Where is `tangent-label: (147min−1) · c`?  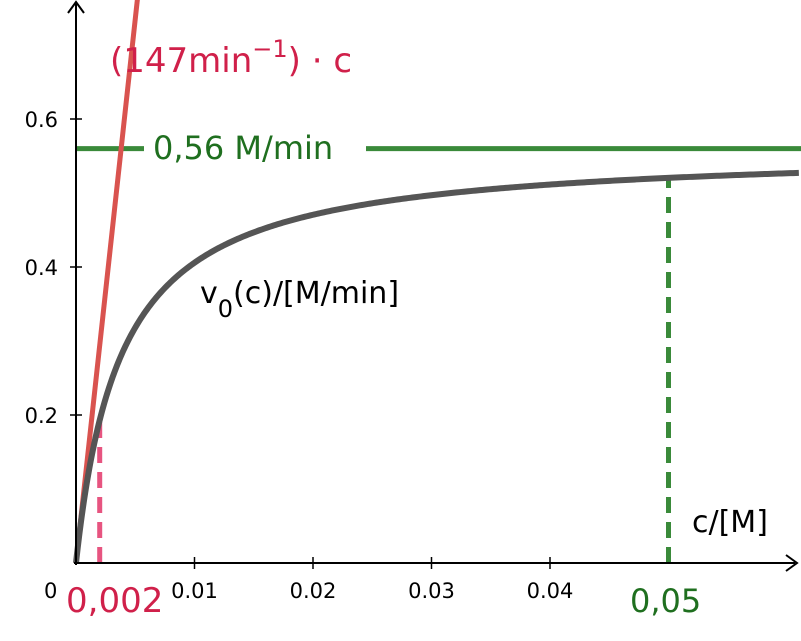
tangent-label: (147min−1) · c is located at coordinates (231, 58).